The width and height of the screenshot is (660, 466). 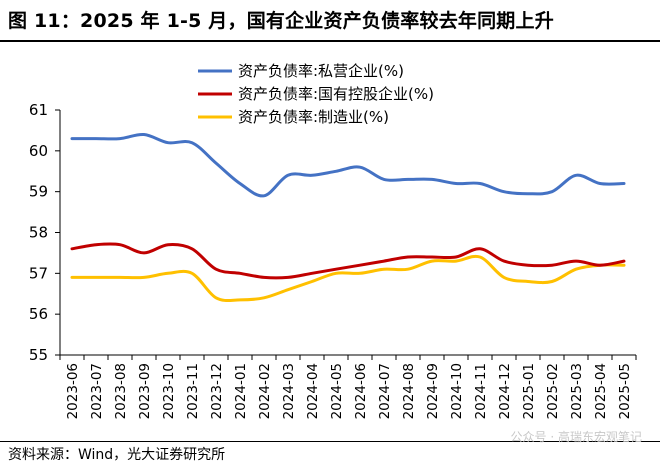 I want to click on y-tick-label: 55, so click(x=38, y=355).